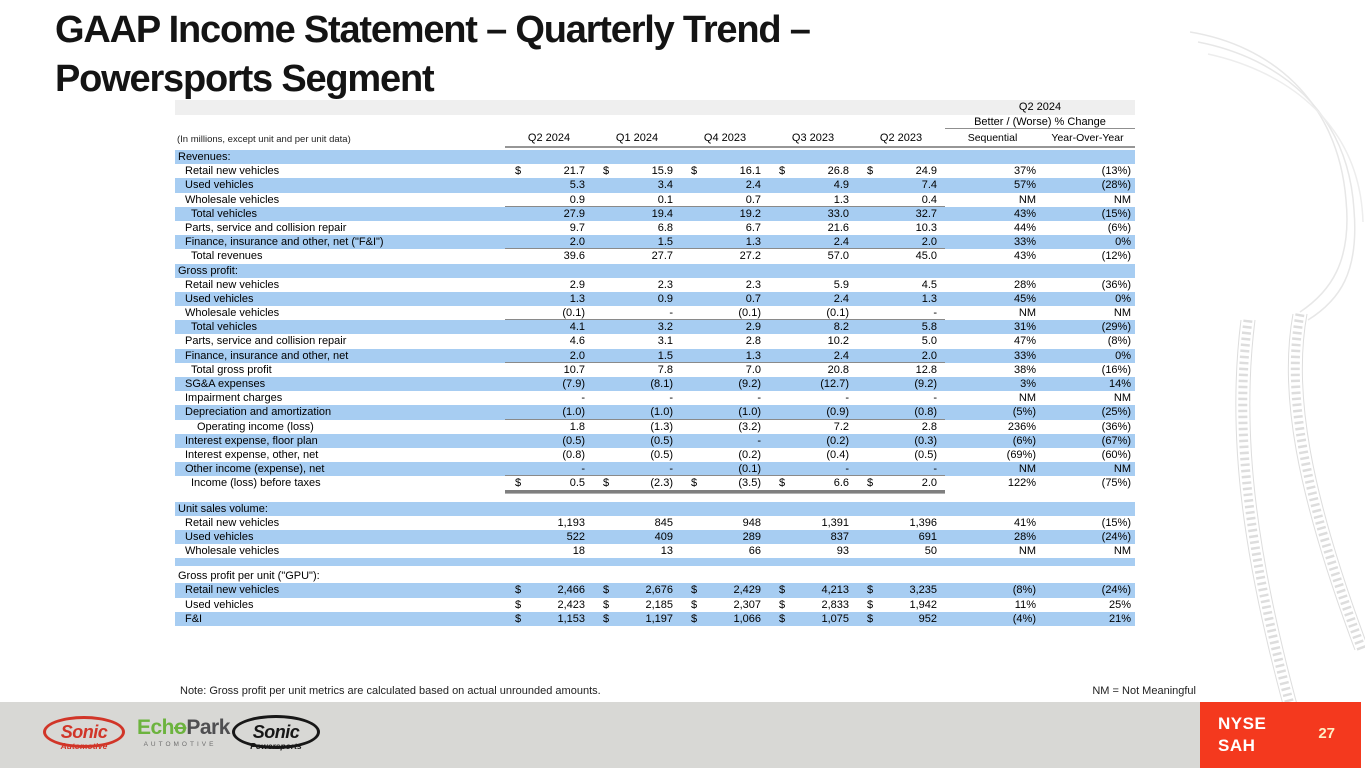 The image size is (1365, 768). Describe the element at coordinates (256, 483) in the screenshot. I see `row-label: Income (loss) before taxes` at that location.